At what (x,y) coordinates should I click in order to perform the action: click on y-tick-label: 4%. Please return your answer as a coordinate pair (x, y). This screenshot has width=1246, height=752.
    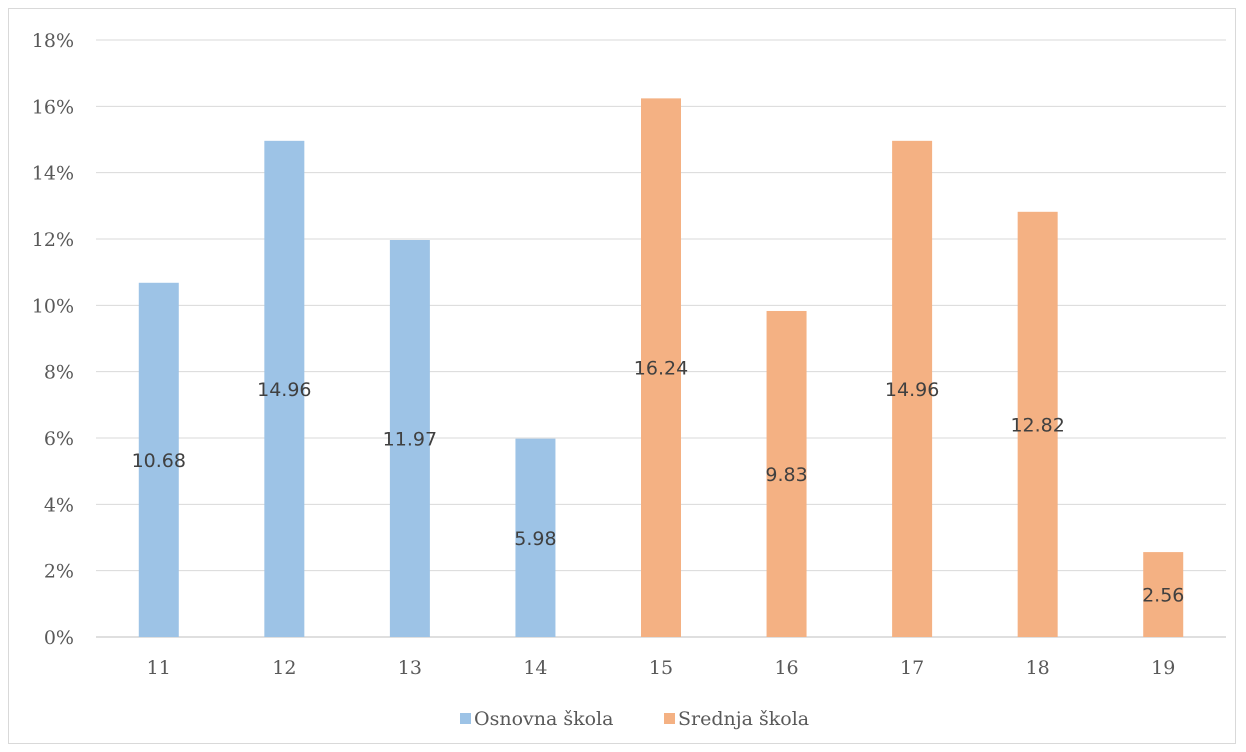
    Looking at the image, I should click on (59, 505).